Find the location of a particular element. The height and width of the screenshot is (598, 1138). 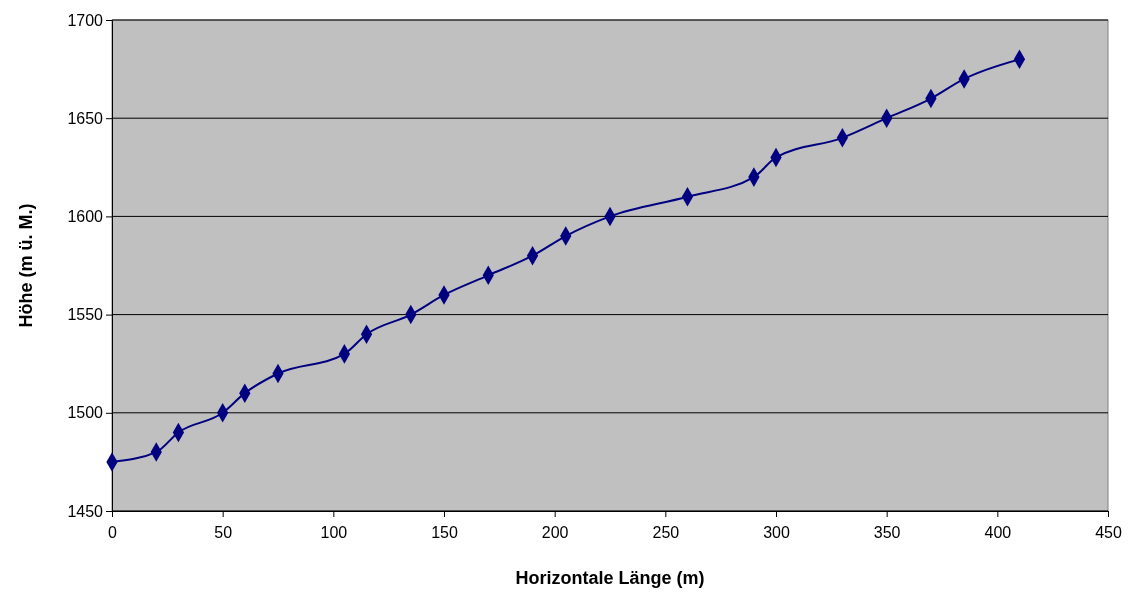

x-tick-label: 300 is located at coordinates (776, 532).